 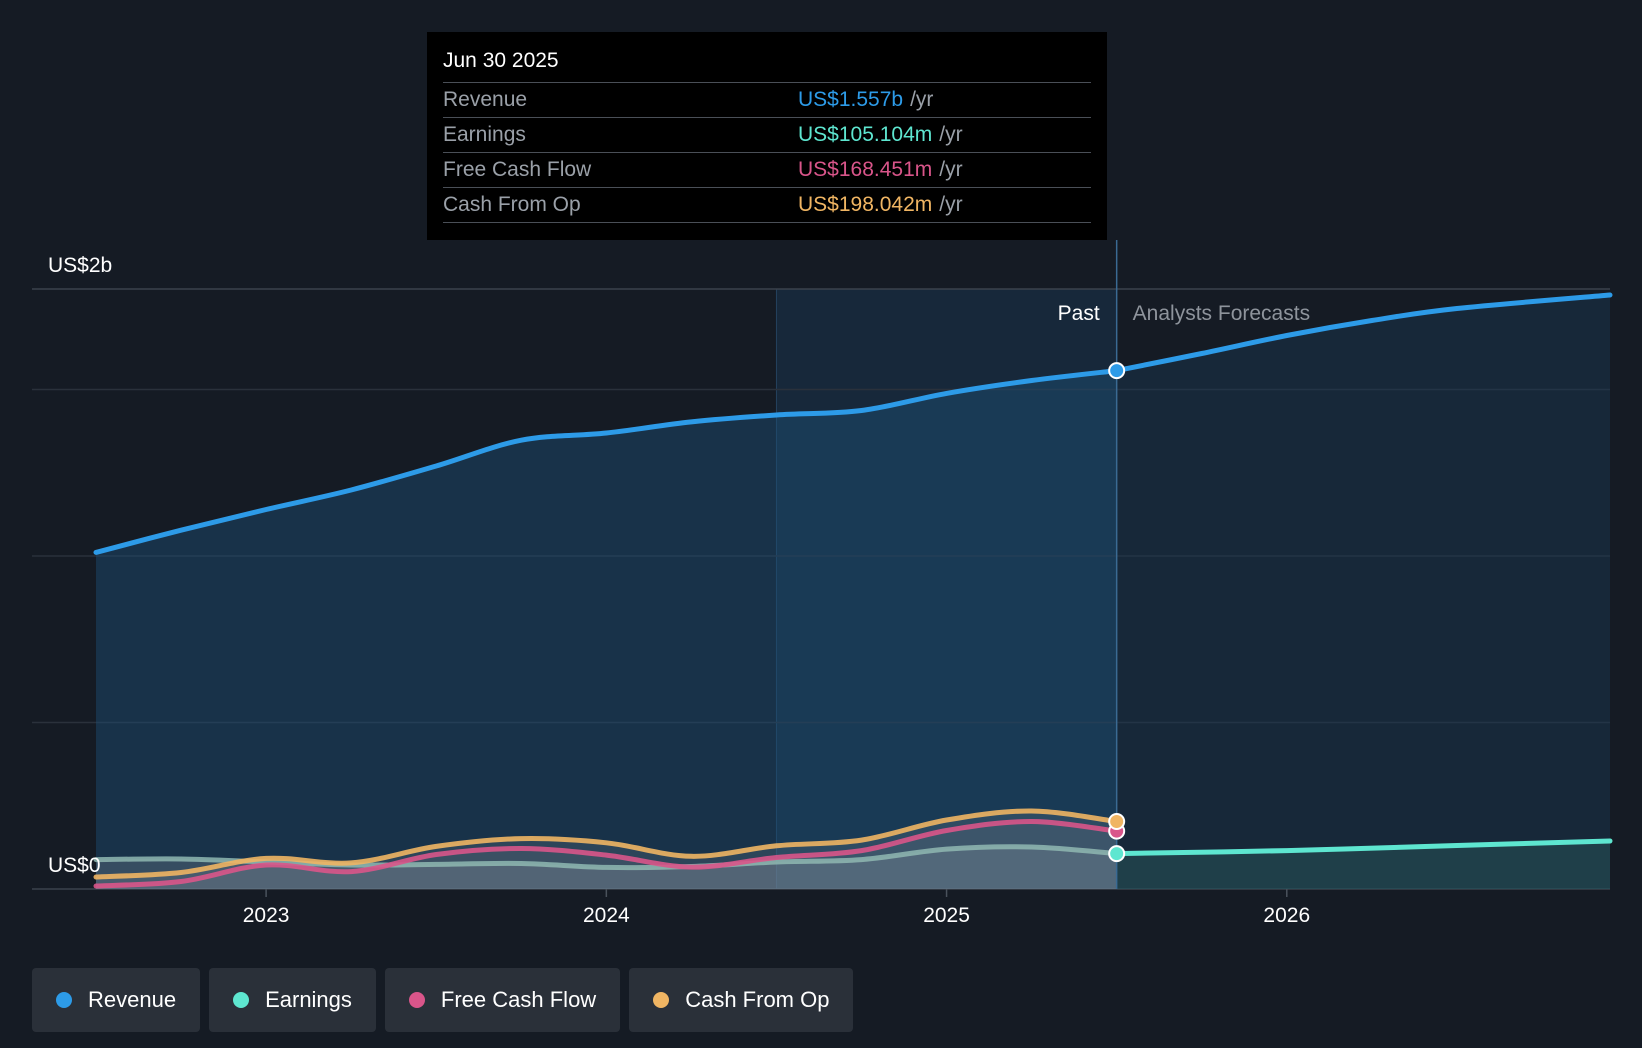 I want to click on tooltip-value: US$168.451m, so click(x=865, y=169).